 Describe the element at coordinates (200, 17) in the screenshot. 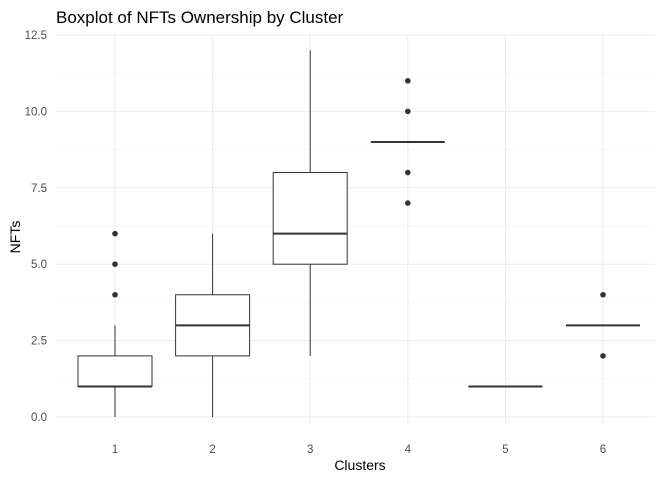

I see `chart-title: Boxplot of NFTs Ownership by Cluster` at that location.